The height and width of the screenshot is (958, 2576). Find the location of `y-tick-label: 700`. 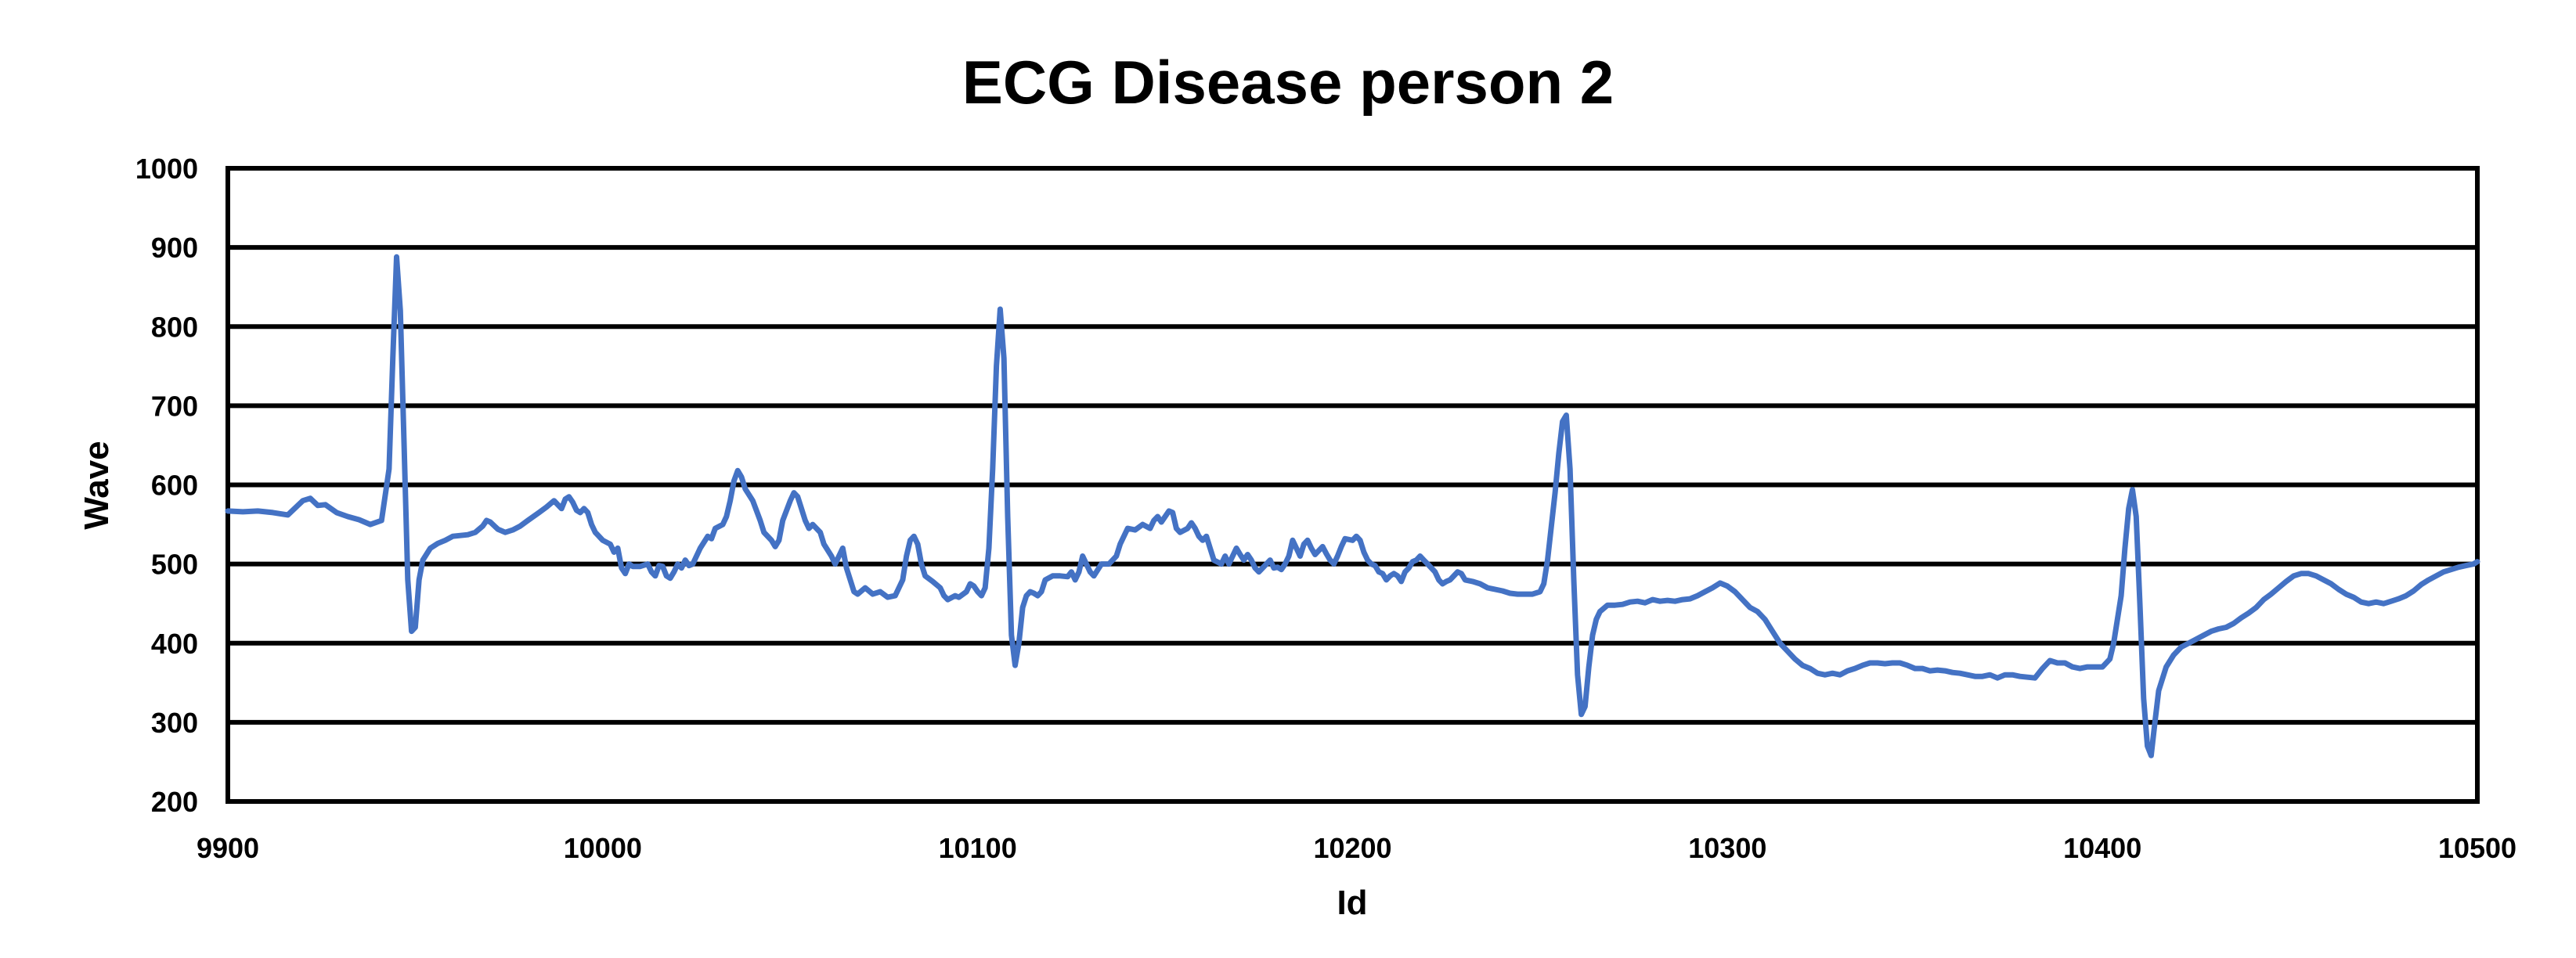

y-tick-label: 700 is located at coordinates (174, 406).